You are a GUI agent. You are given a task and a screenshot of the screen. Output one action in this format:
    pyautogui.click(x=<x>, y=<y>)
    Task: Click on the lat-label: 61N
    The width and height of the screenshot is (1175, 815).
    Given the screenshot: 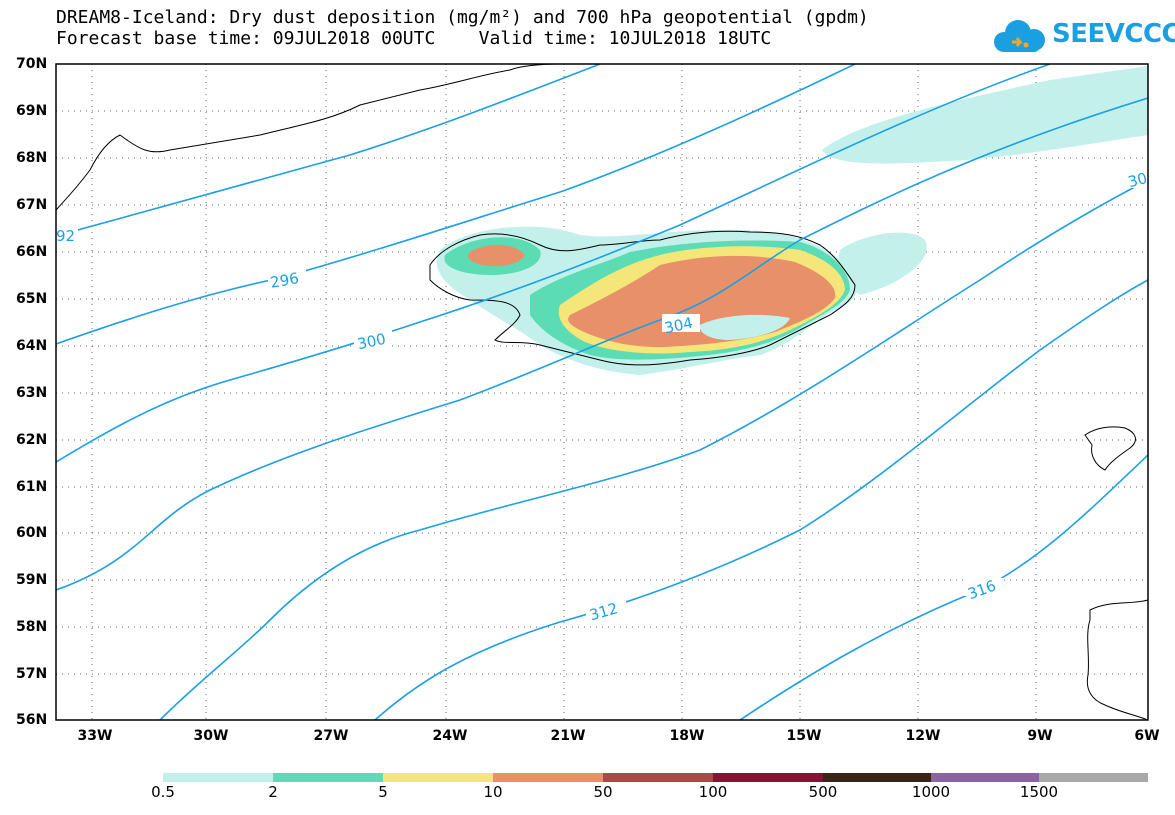 What is the action you would take?
    pyautogui.click(x=32, y=487)
    